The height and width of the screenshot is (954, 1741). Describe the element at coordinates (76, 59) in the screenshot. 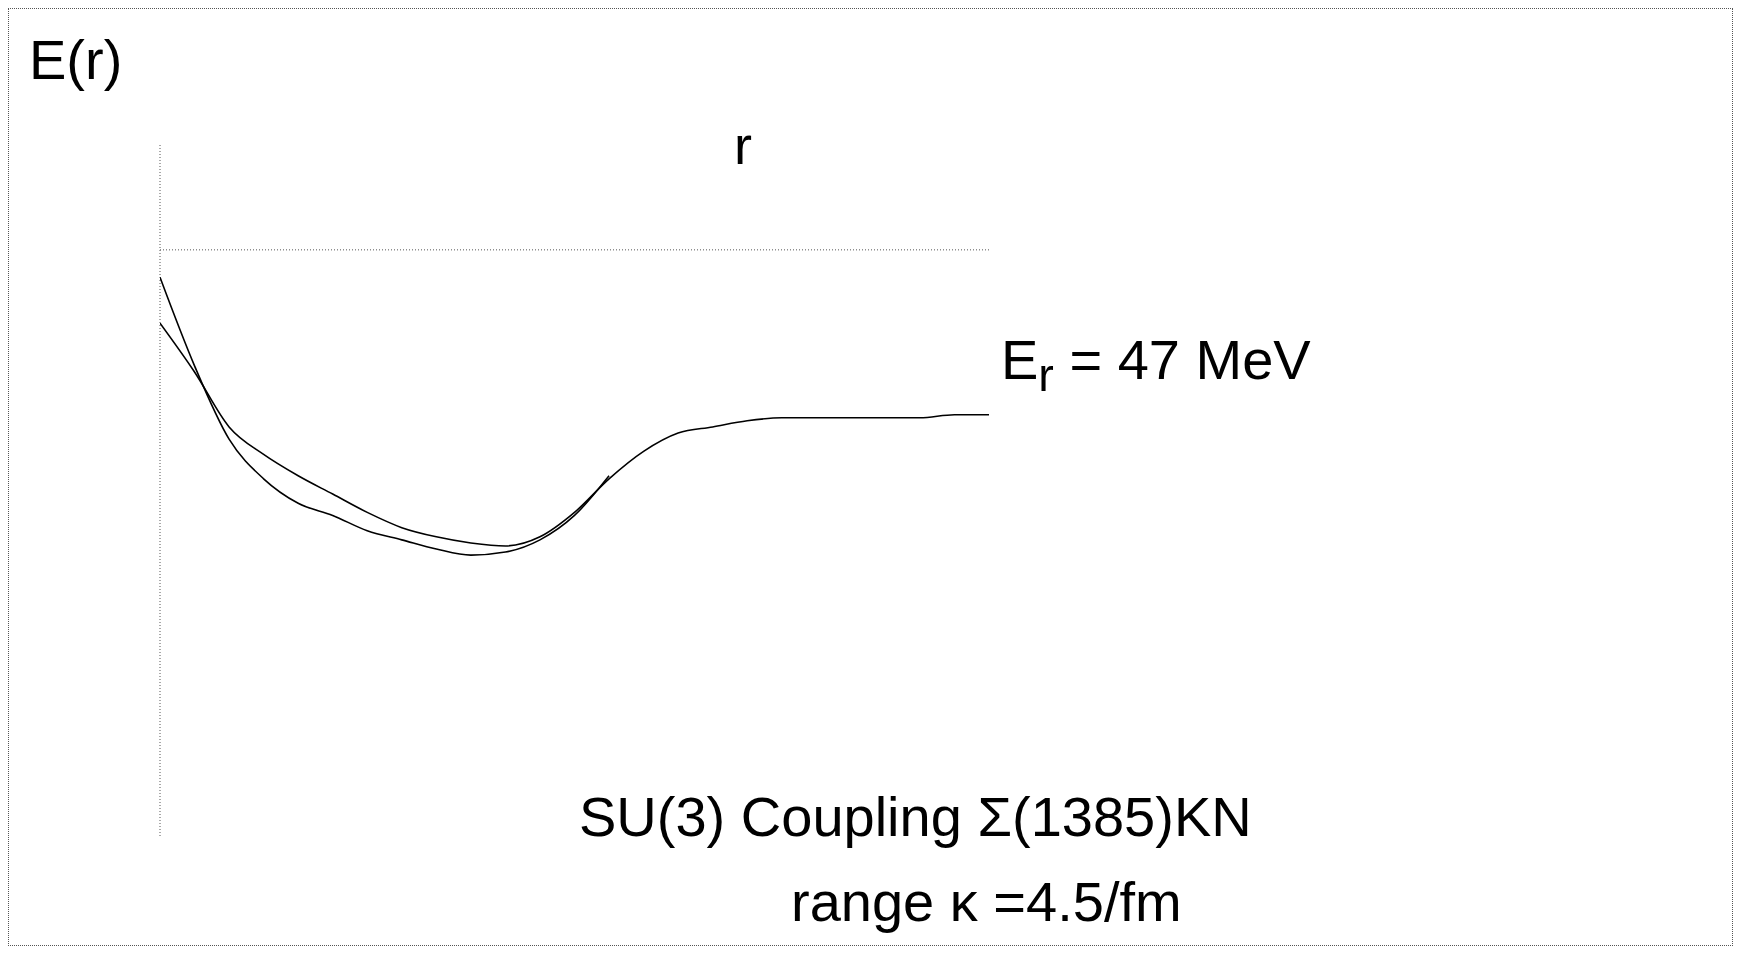

I see `y-axis-title: E(r)` at that location.